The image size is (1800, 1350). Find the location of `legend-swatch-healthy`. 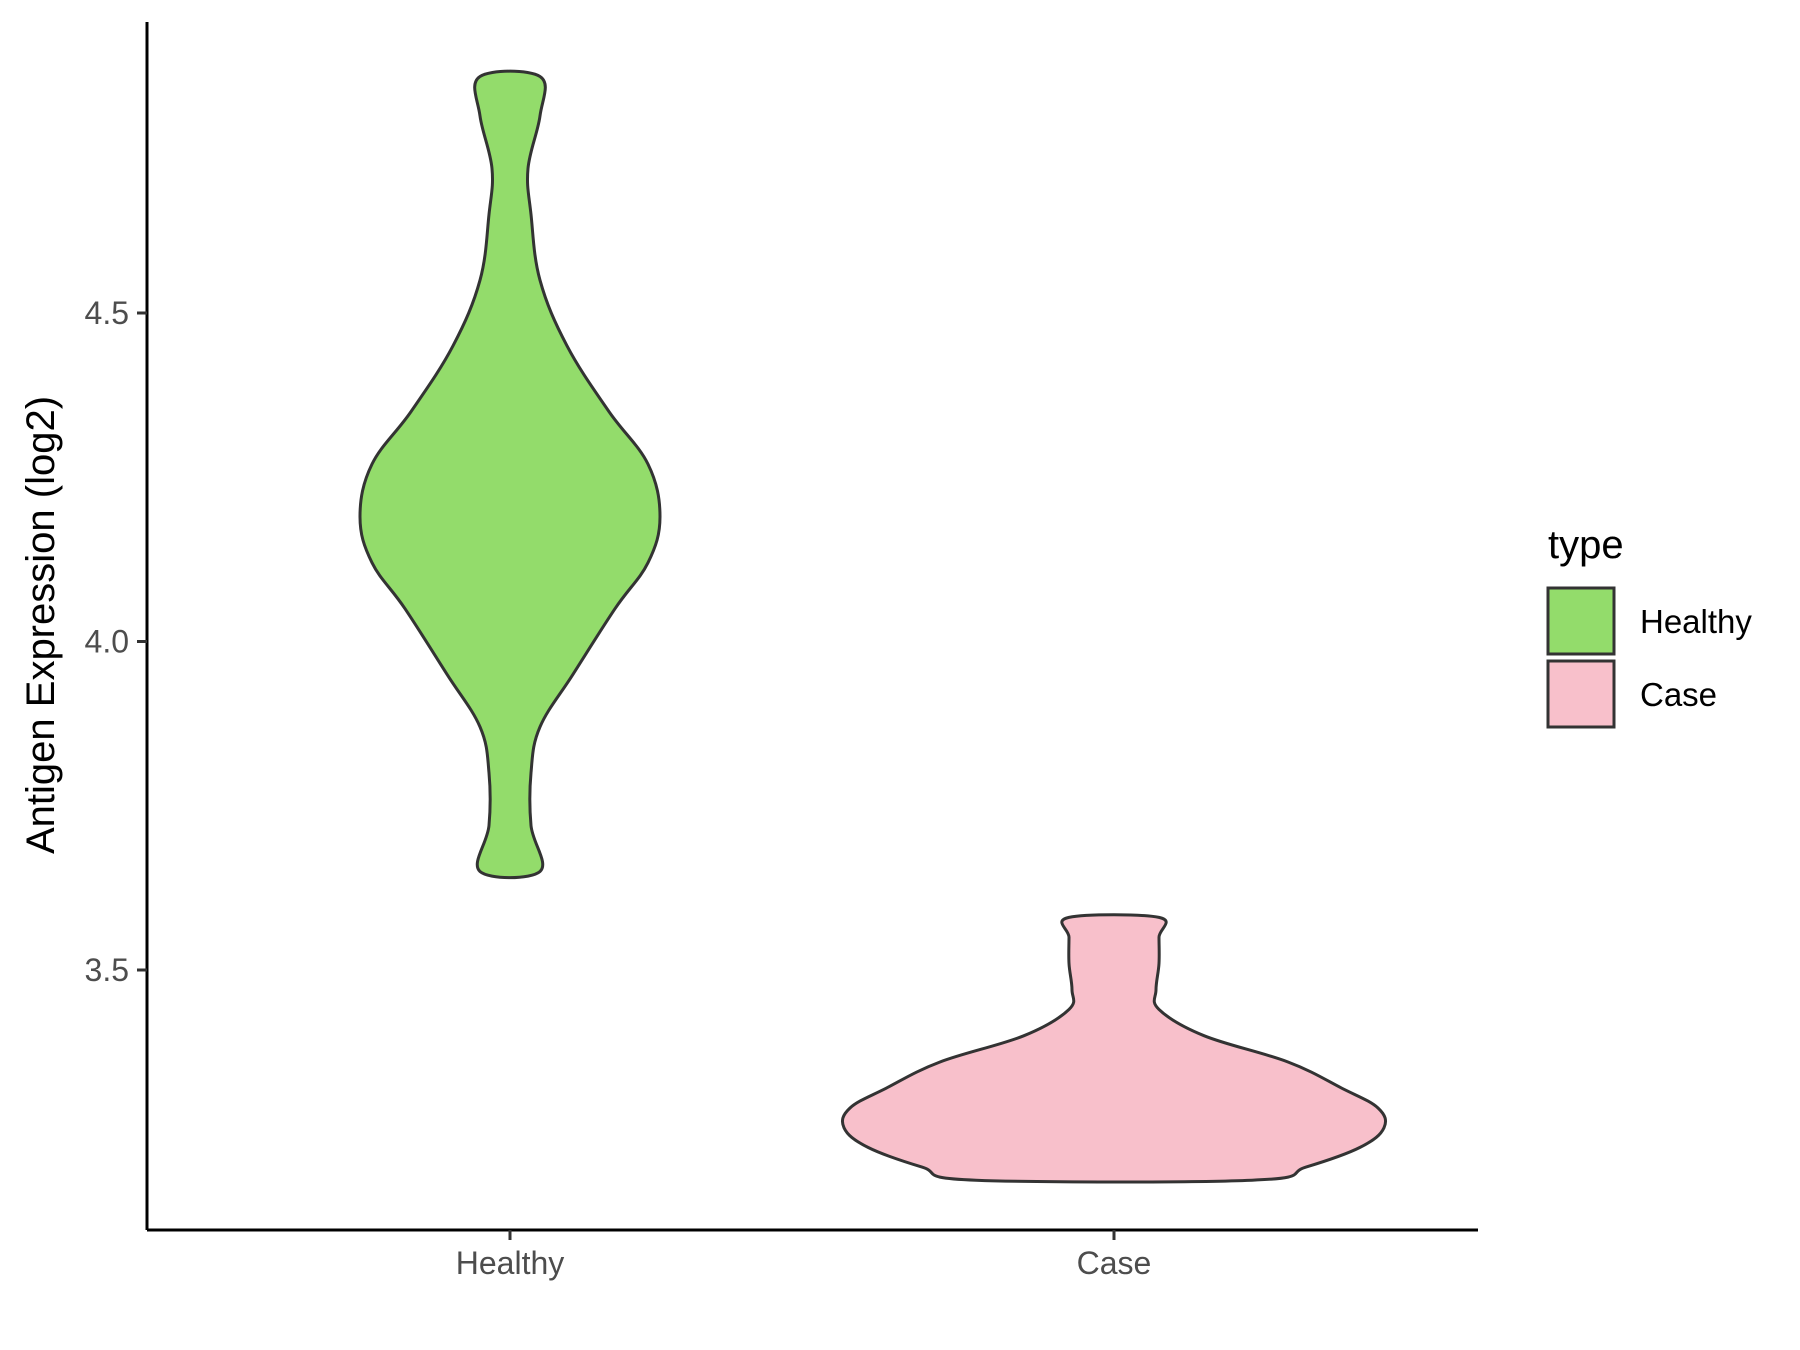

legend-swatch-healthy is located at coordinates (1581, 621).